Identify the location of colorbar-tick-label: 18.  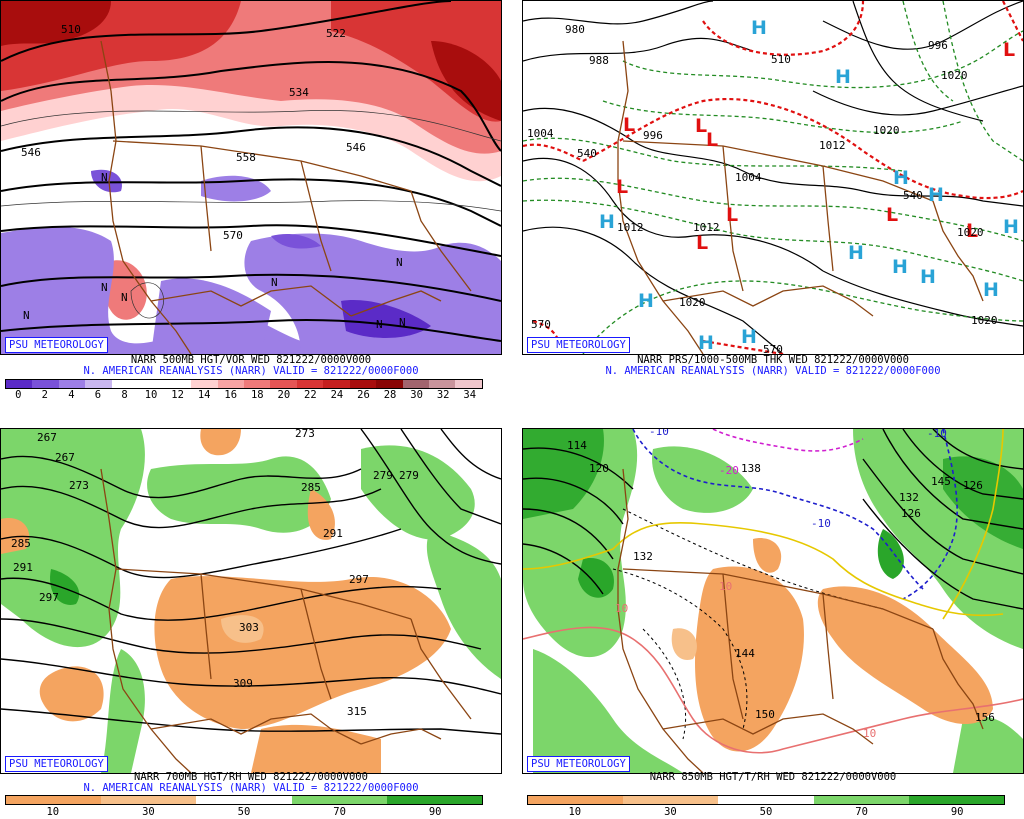
(257, 395).